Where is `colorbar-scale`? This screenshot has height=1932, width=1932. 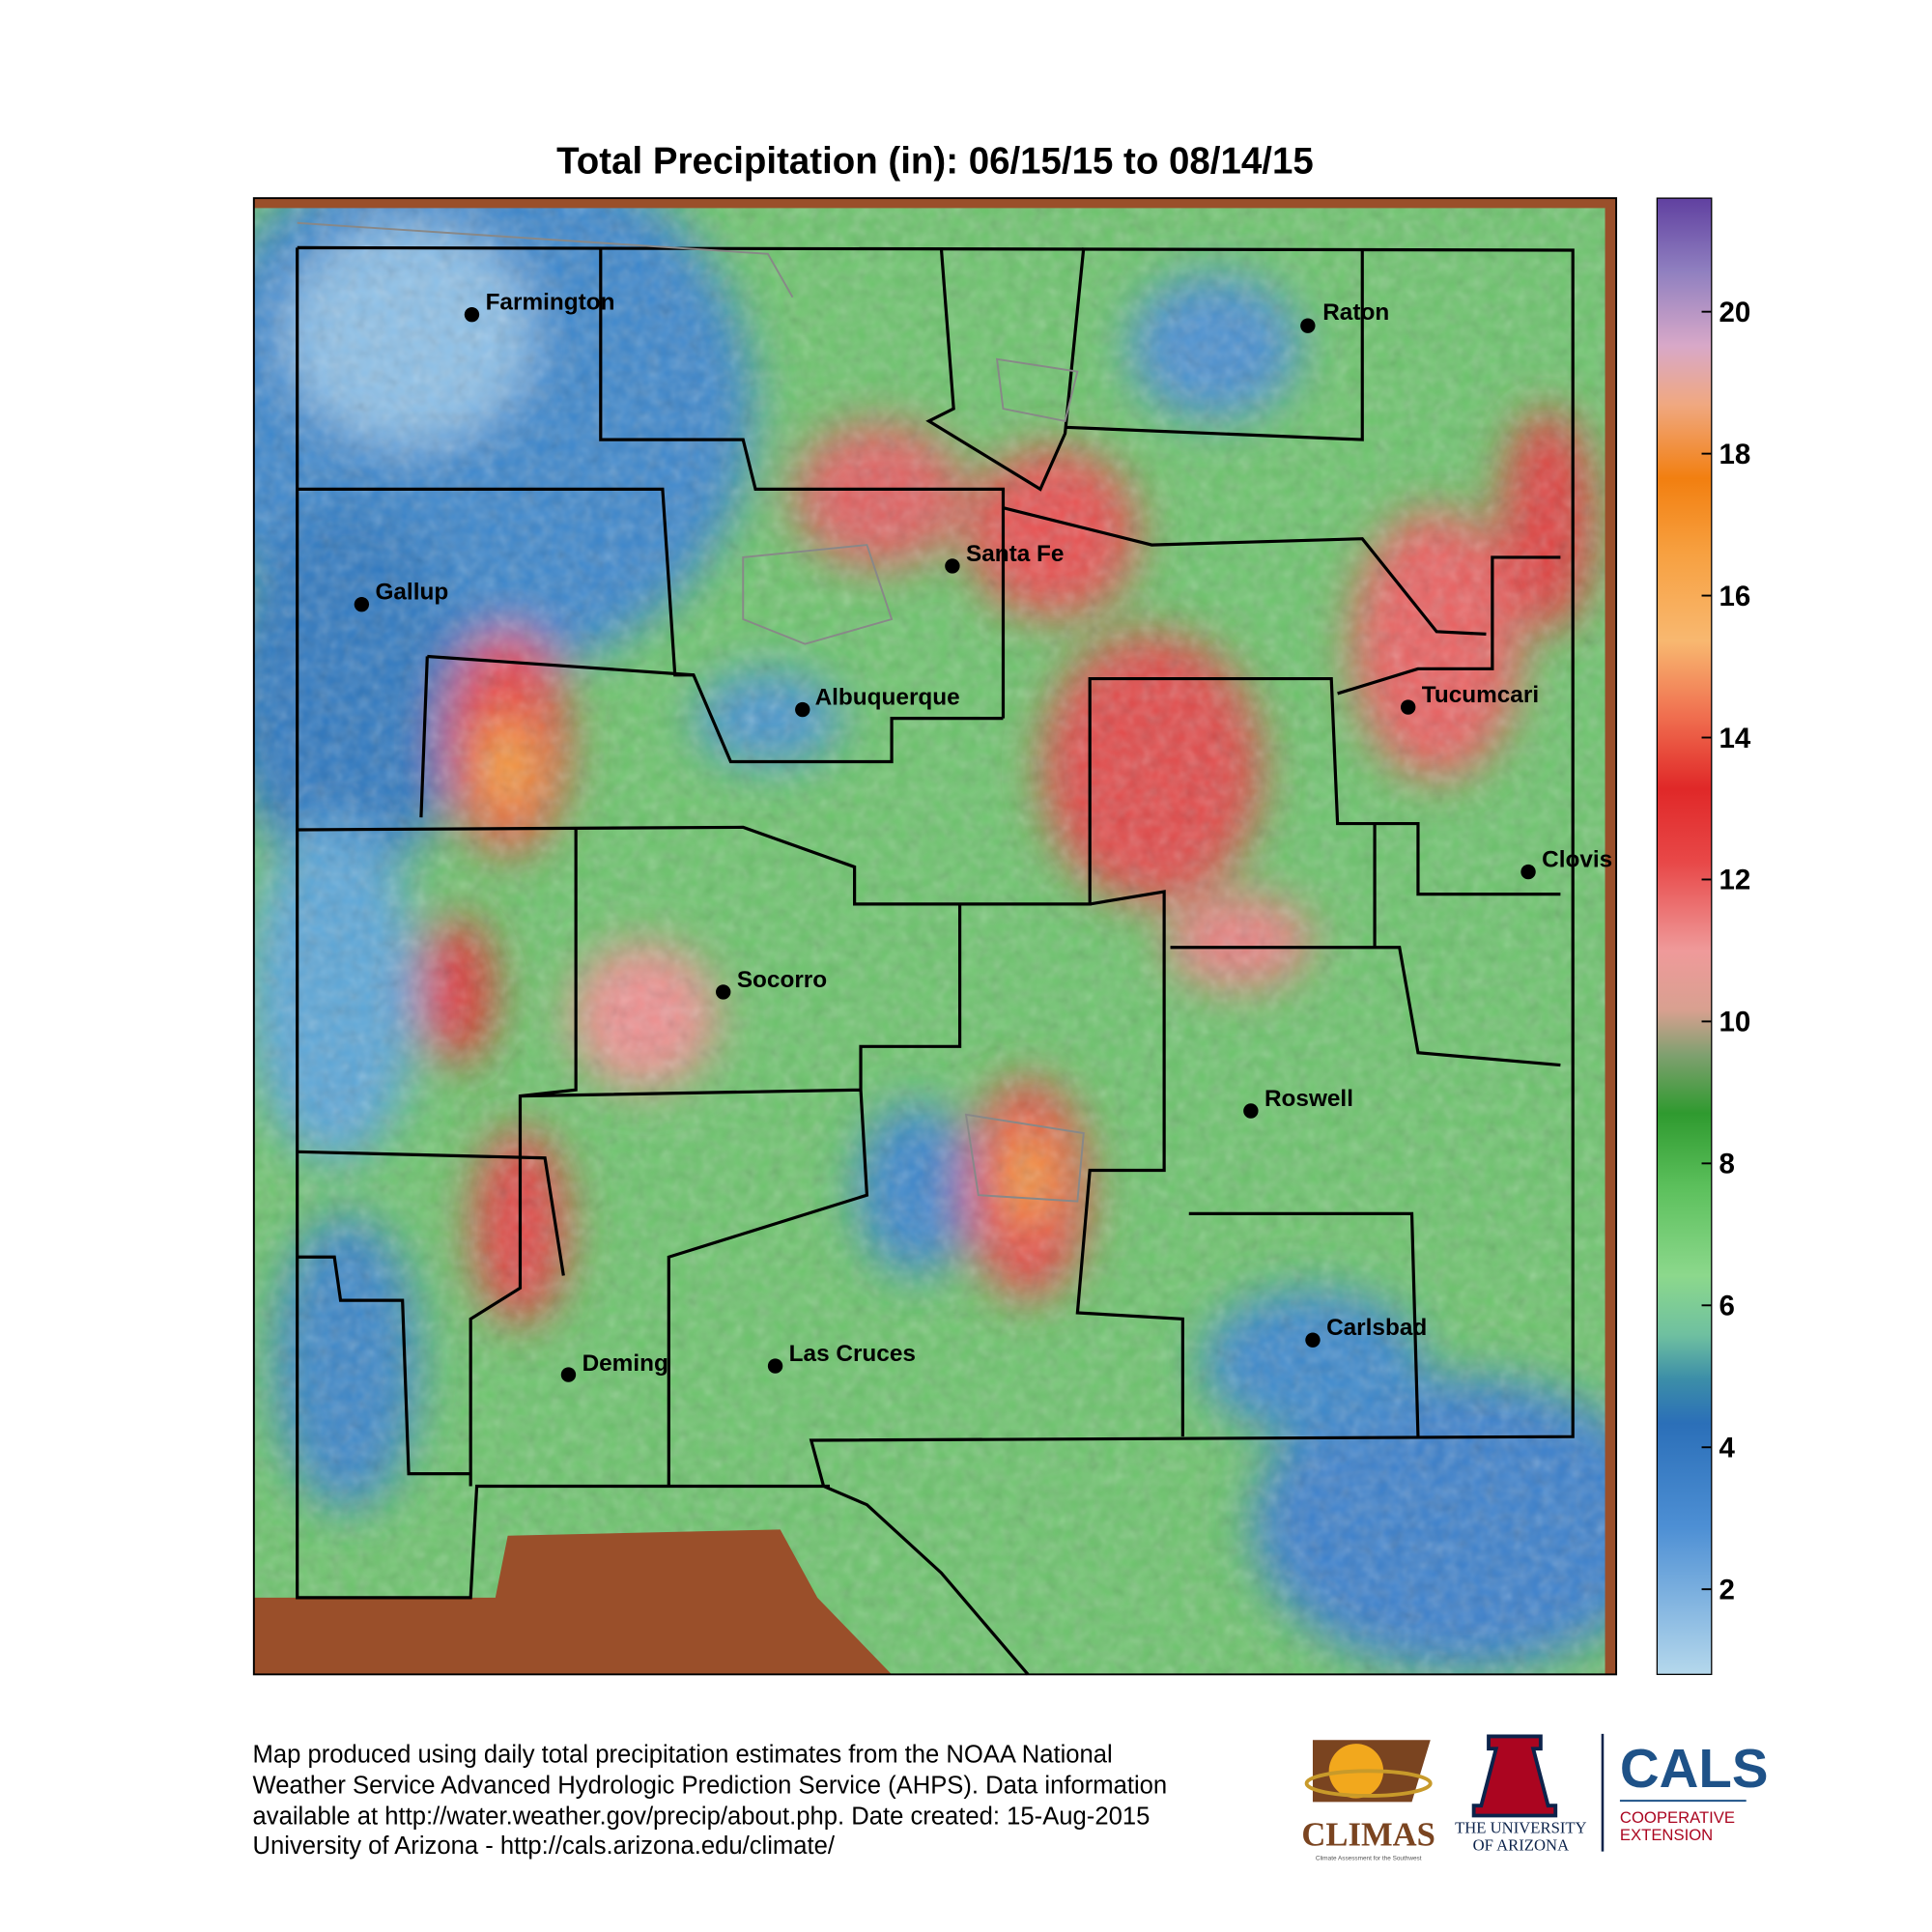 colorbar-scale is located at coordinates (1684, 936).